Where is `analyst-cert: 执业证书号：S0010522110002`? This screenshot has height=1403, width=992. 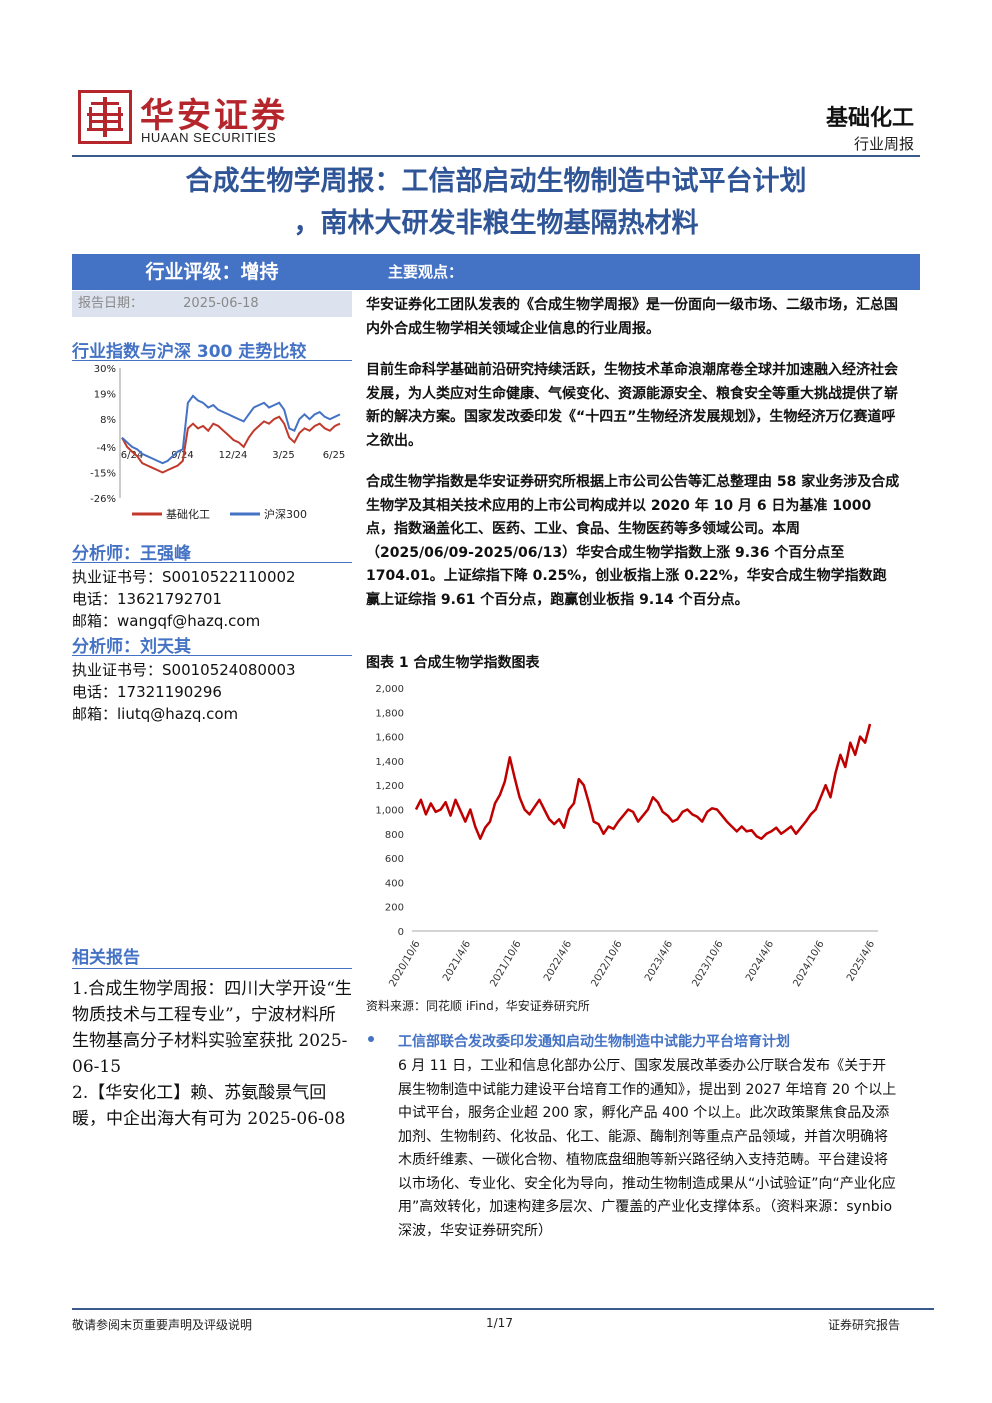 analyst-cert: 执业证书号：S0010522110002 is located at coordinates (184, 577).